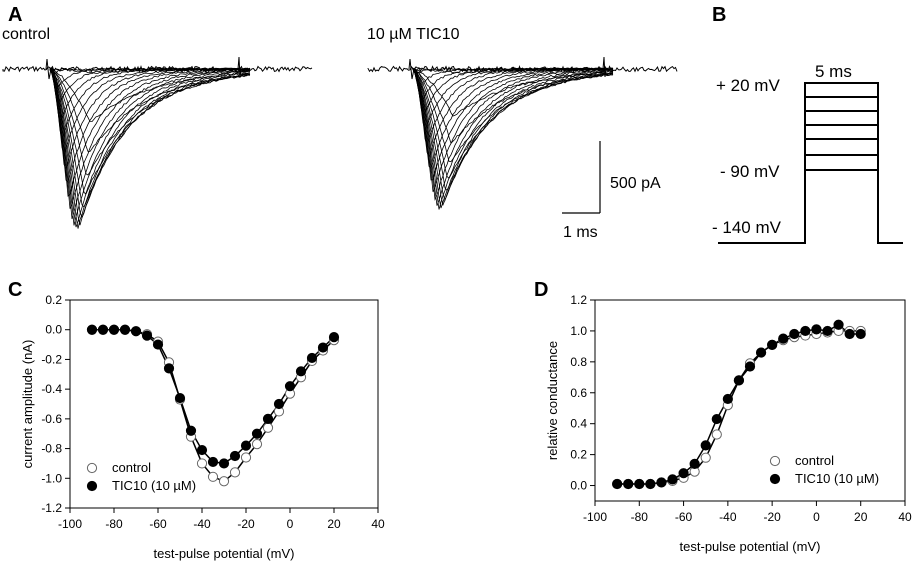 Image resolution: width=913 pixels, height=570 pixels. Describe the element at coordinates (578, 424) in the screenshot. I see `y-tick-label: 0.4` at that location.